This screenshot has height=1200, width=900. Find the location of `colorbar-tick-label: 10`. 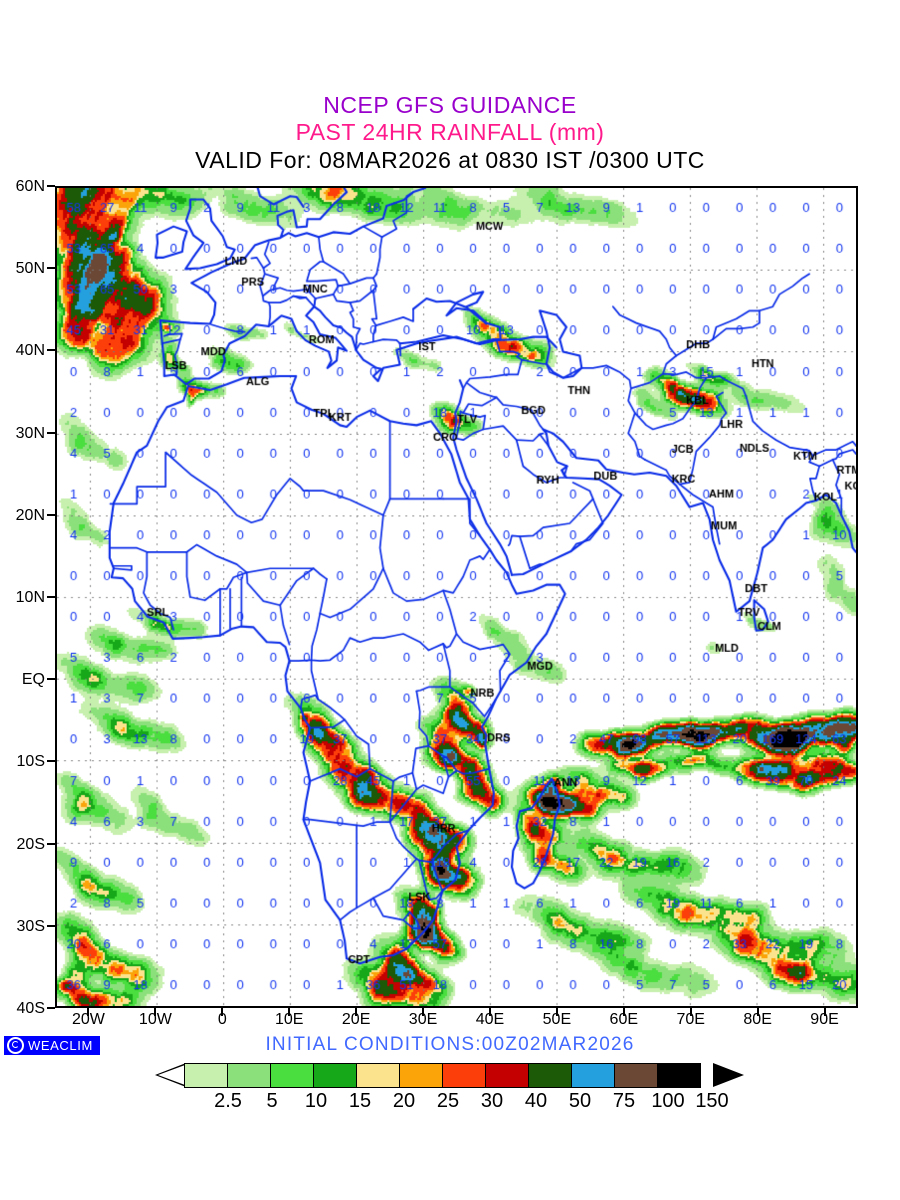

colorbar-tick-label: 10 is located at coordinates (316, 1101).